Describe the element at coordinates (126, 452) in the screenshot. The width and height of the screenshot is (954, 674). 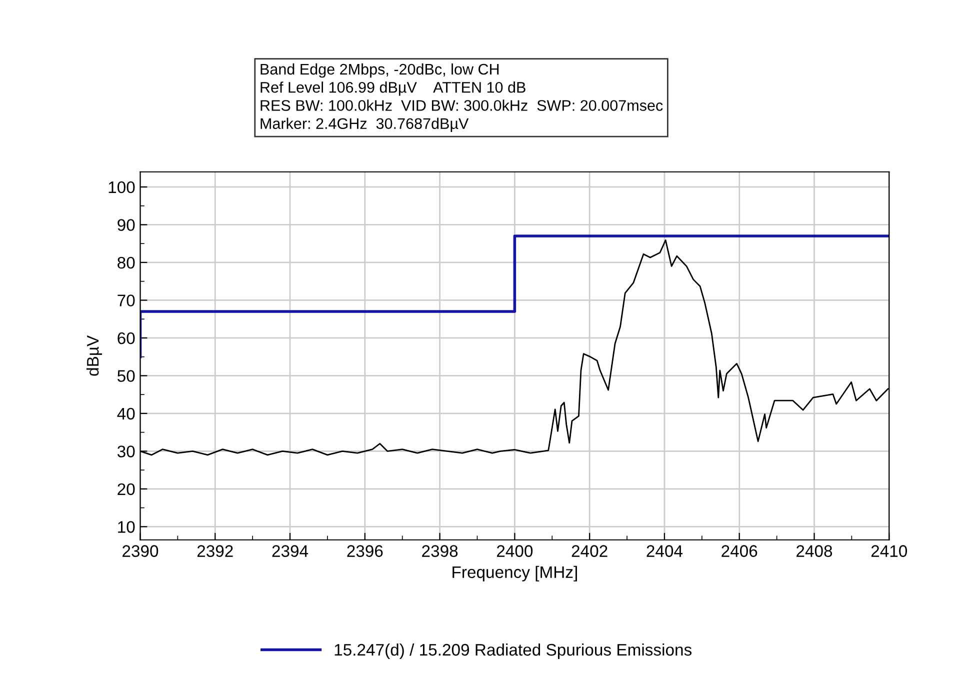
I see `y-tick-label: 30` at that location.